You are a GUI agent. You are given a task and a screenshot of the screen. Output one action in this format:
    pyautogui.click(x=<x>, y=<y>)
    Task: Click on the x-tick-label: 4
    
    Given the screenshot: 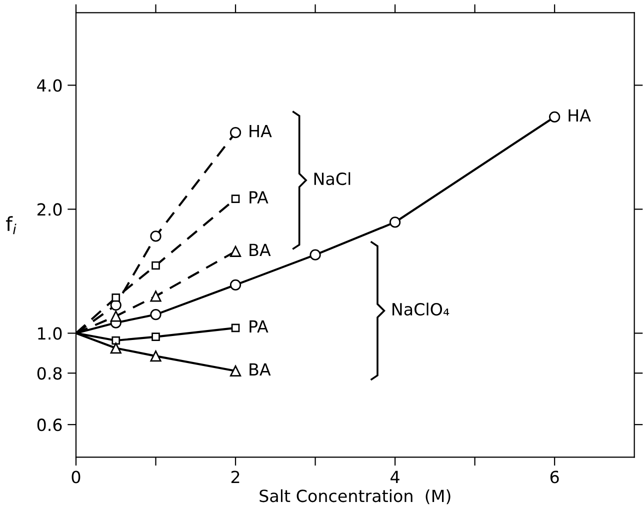 What is the action you would take?
    pyautogui.click(x=395, y=477)
    